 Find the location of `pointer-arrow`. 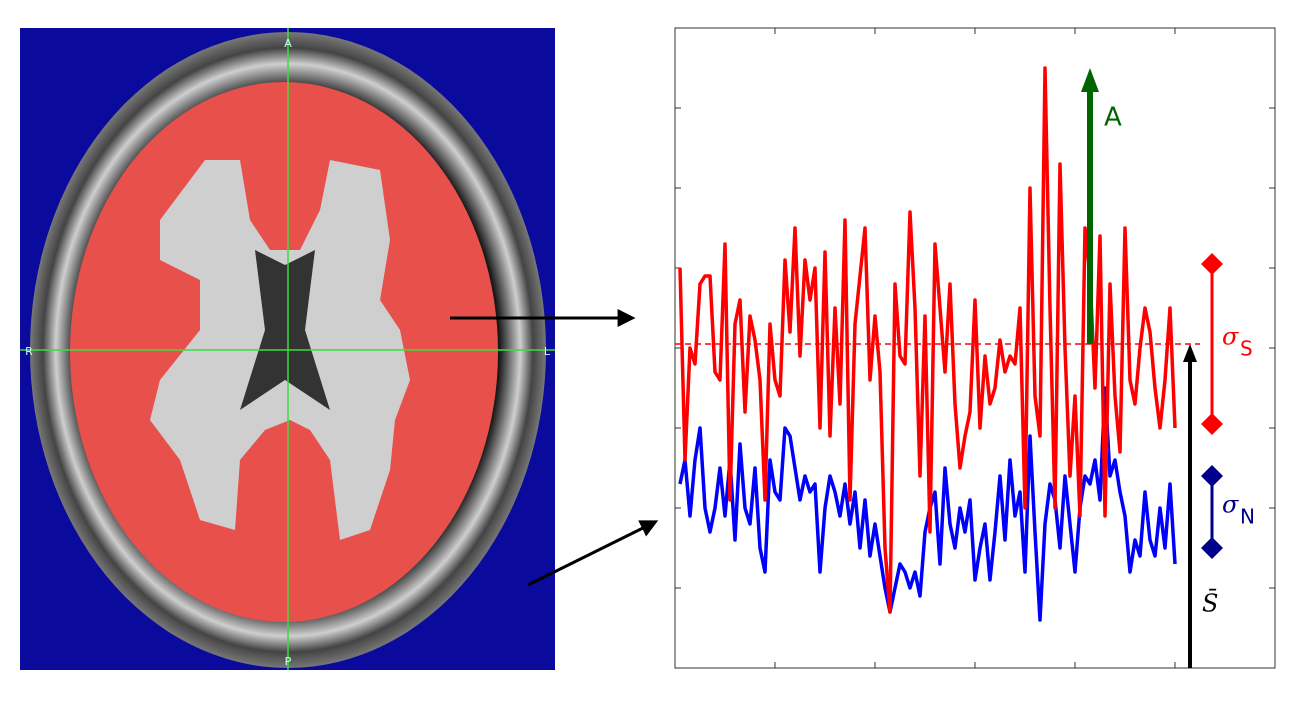

pointer-arrow is located at coordinates (593, 553).